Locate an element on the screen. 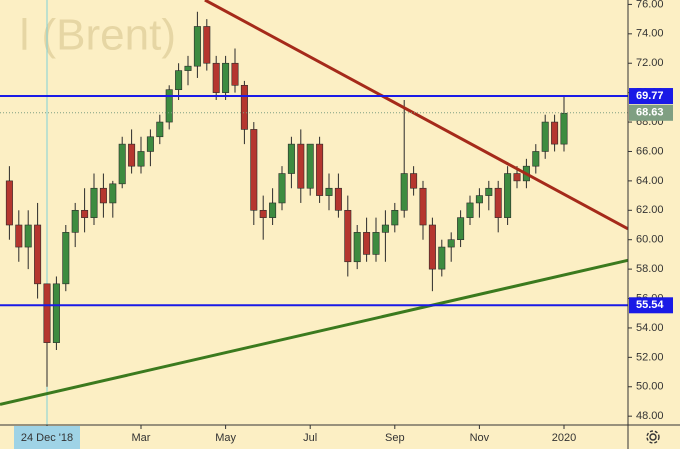  x-tick-label: Sep is located at coordinates (395, 438).